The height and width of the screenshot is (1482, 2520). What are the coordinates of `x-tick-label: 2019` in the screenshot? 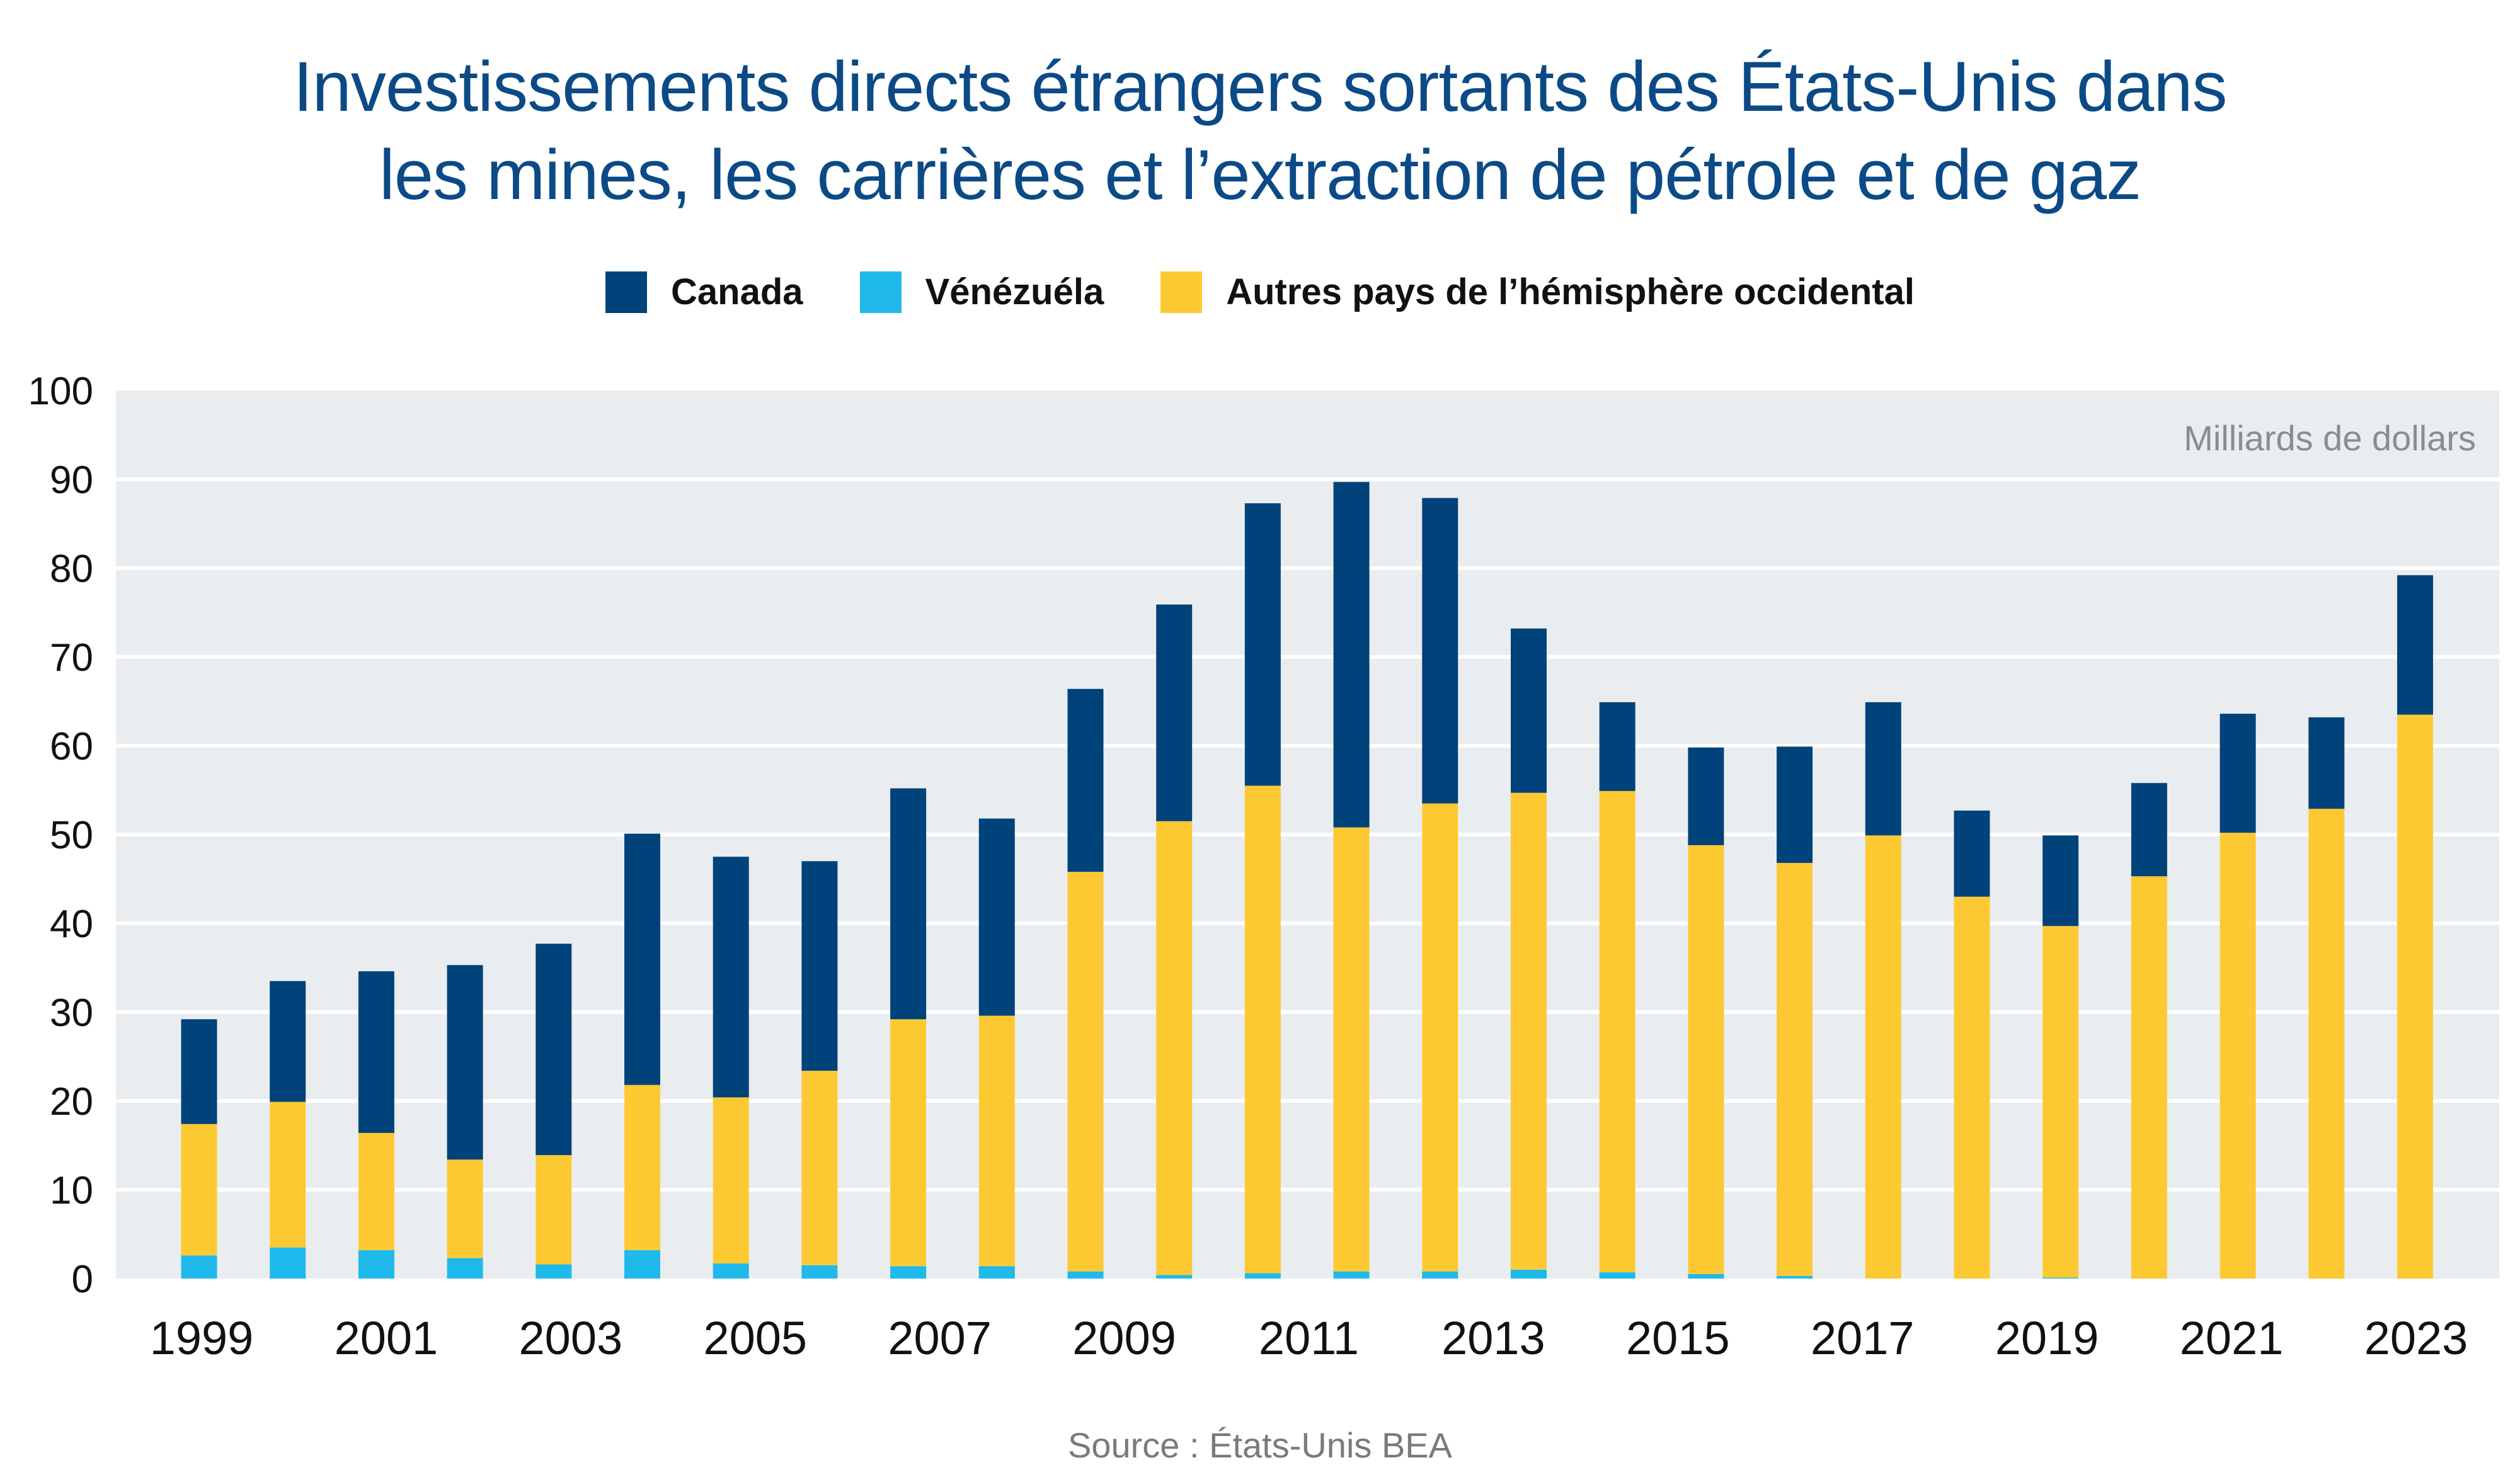 It's located at (2047, 1338).